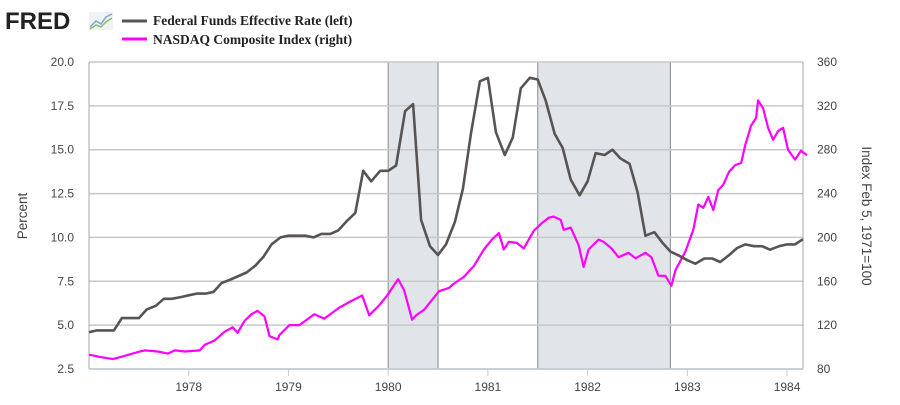  Describe the element at coordinates (827, 215) in the screenshot. I see `y-axis-right: 80 120 160 200 240 280 320 360` at that location.